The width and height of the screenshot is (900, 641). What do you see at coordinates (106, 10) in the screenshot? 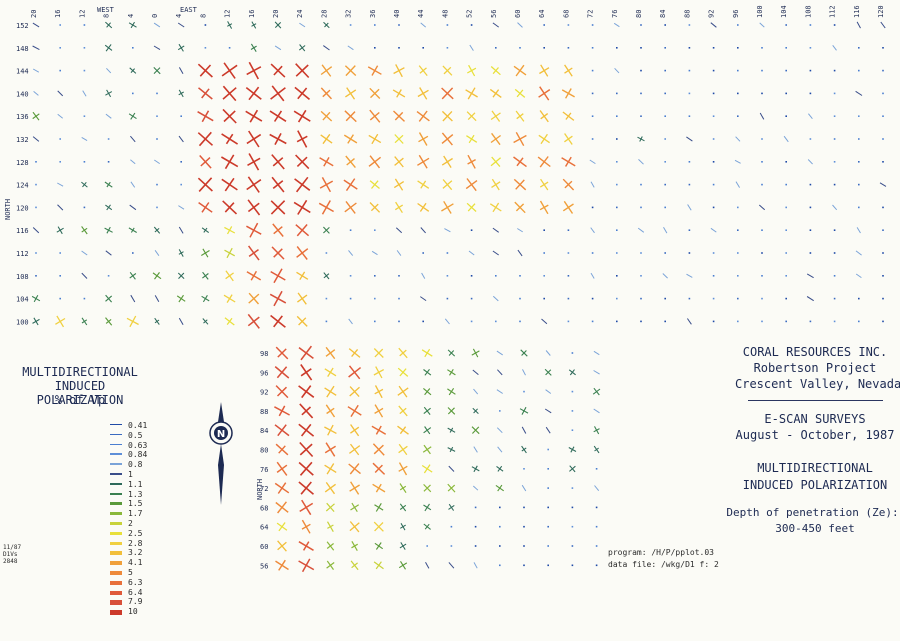
I see `west-label: WEST` at bounding box center [106, 10].